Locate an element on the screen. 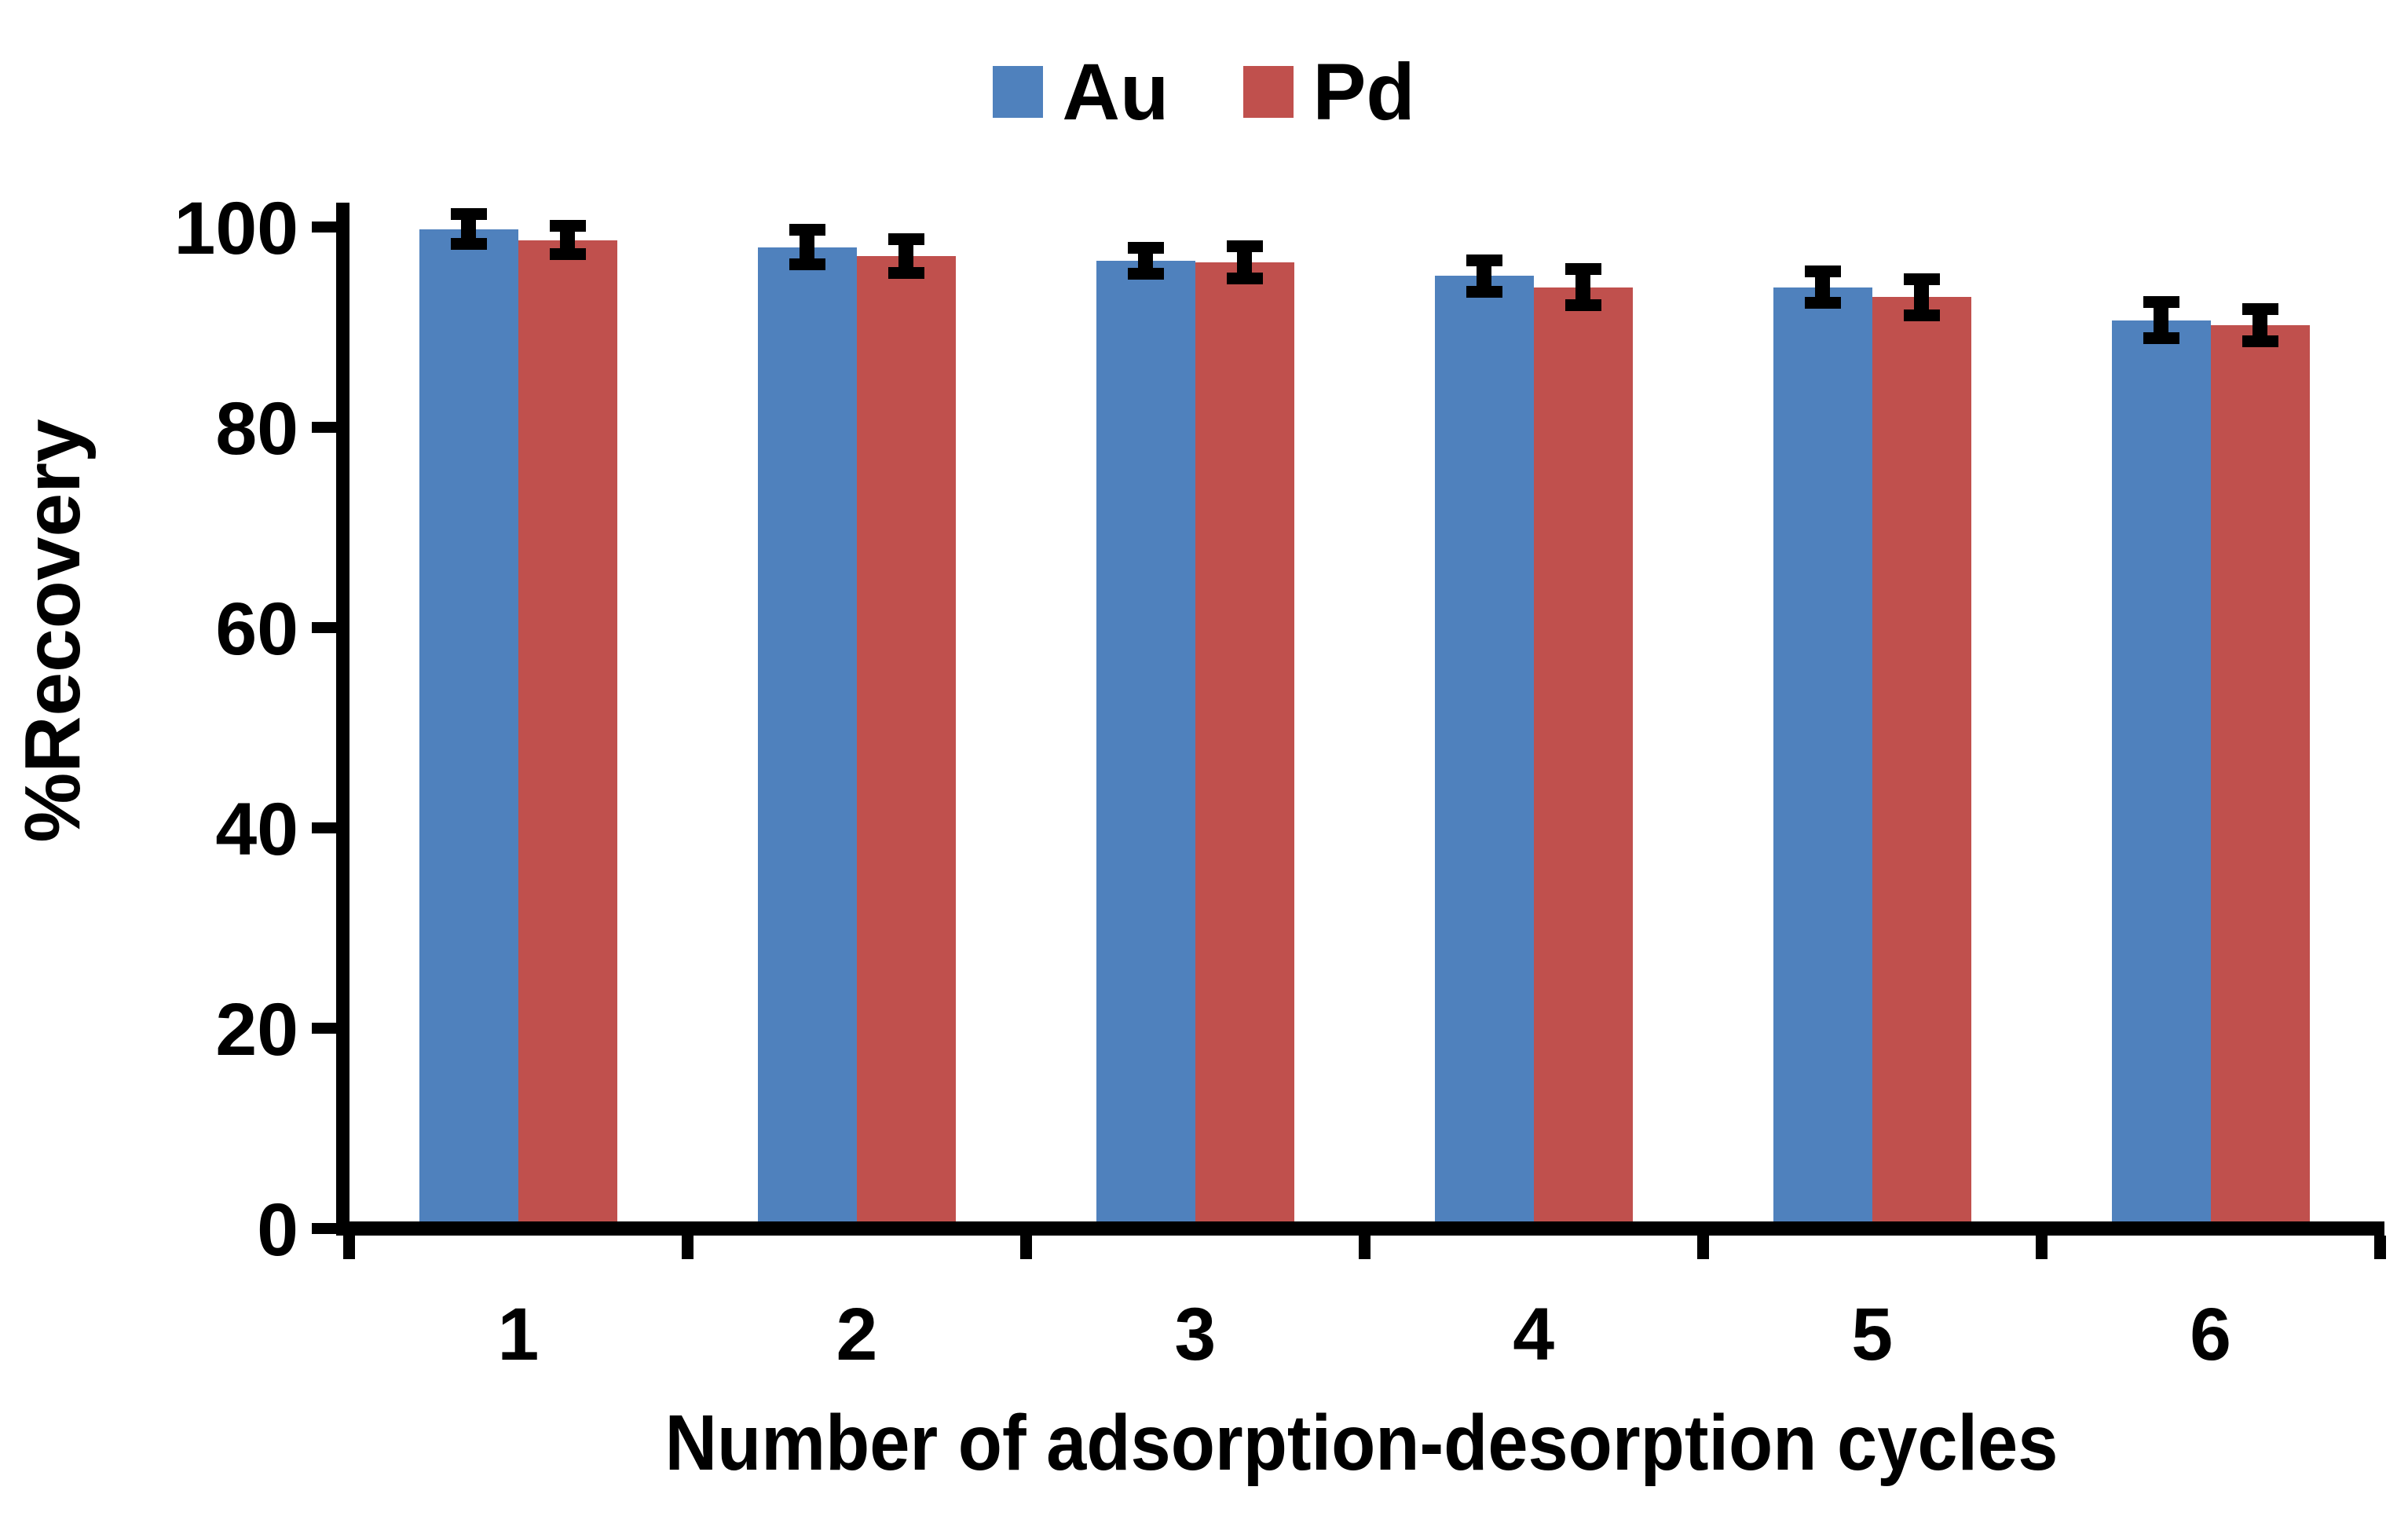  legend-item-au: Au is located at coordinates (1081, 92).